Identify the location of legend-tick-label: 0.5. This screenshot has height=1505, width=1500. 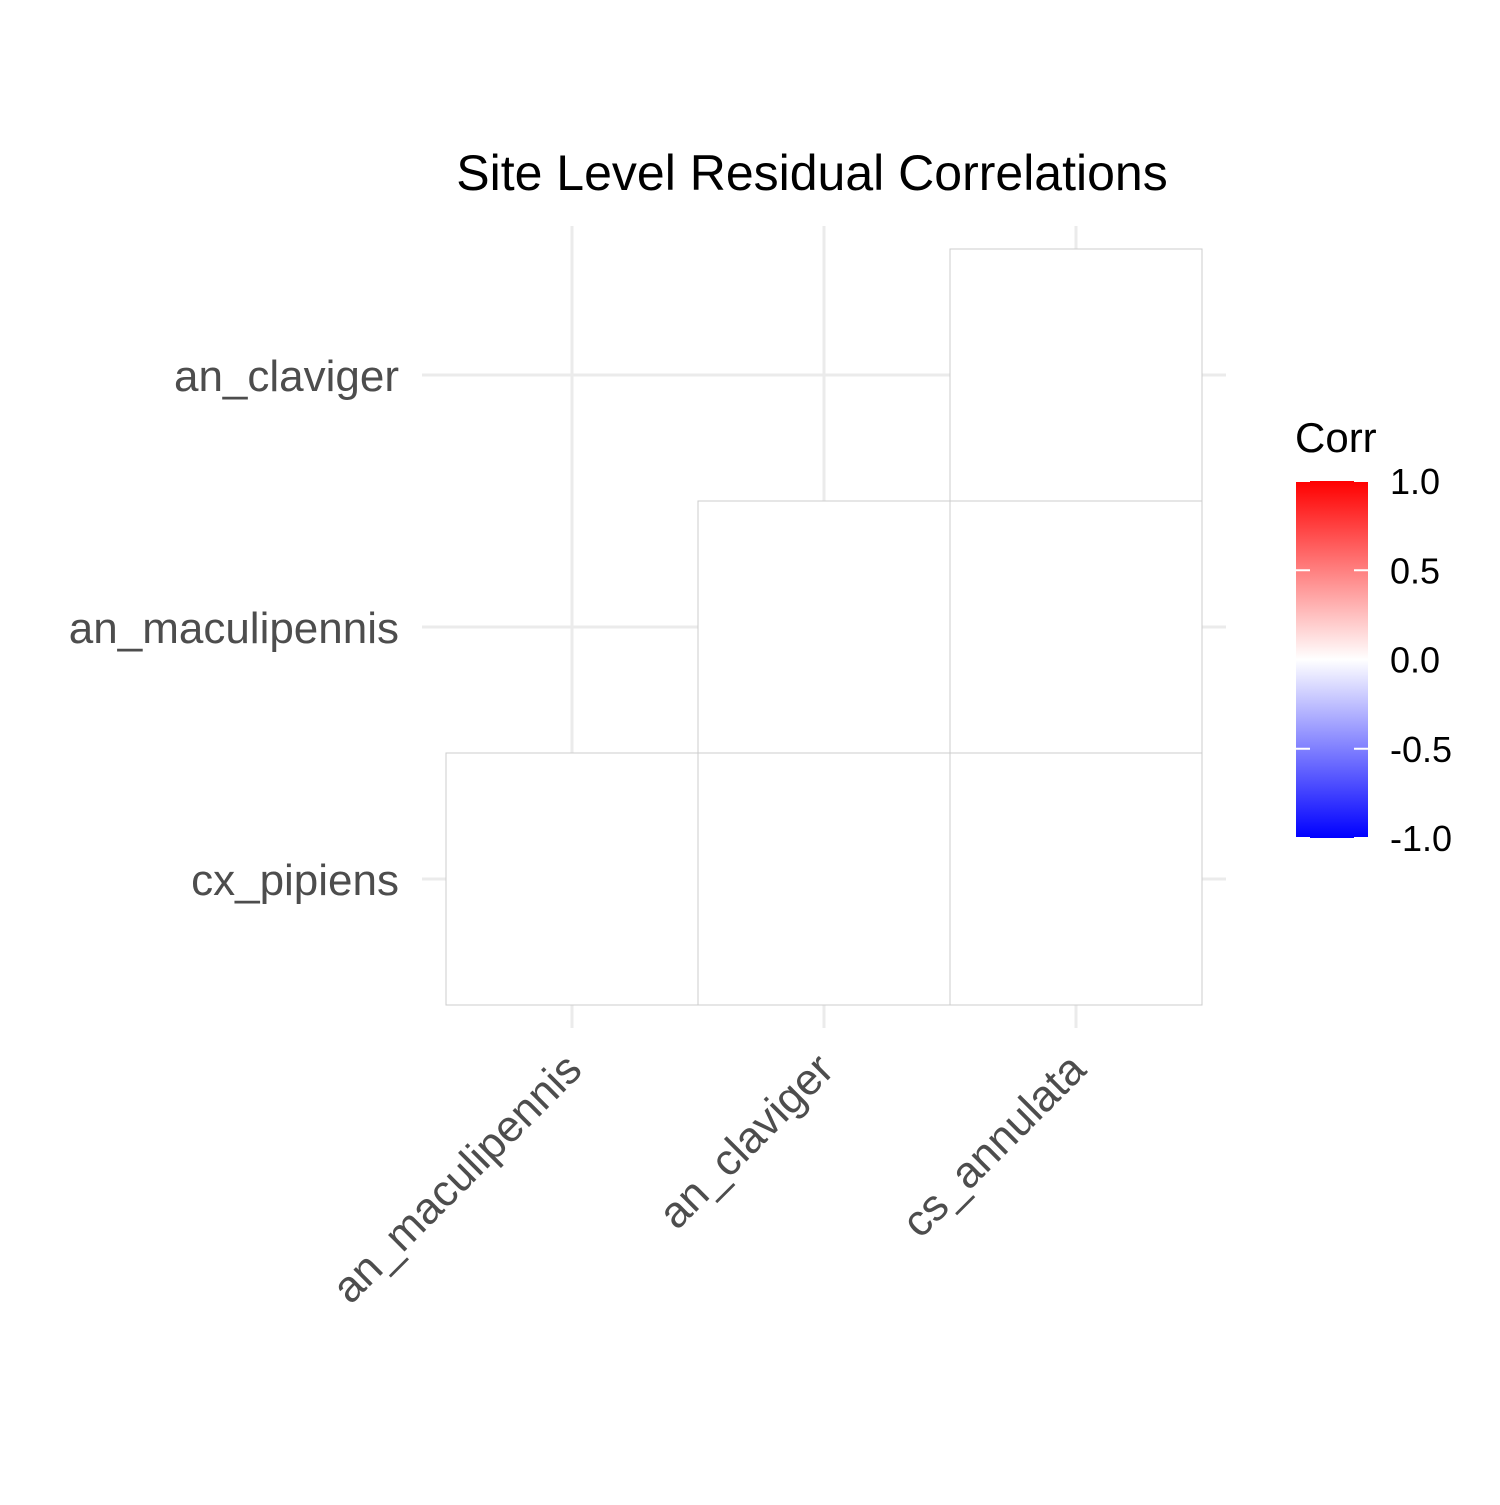
(1415, 570).